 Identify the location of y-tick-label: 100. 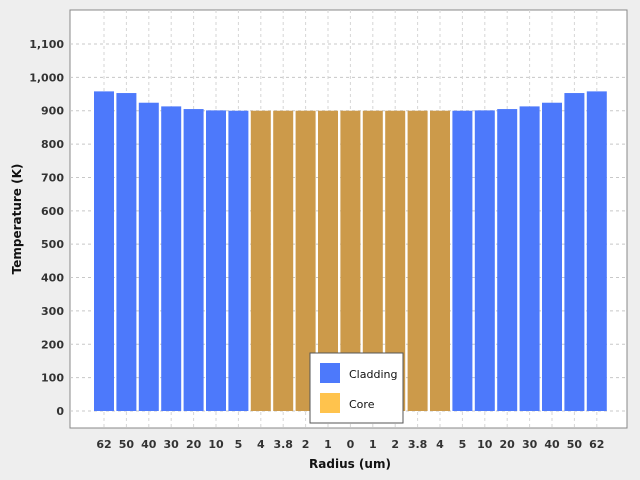
(52, 378).